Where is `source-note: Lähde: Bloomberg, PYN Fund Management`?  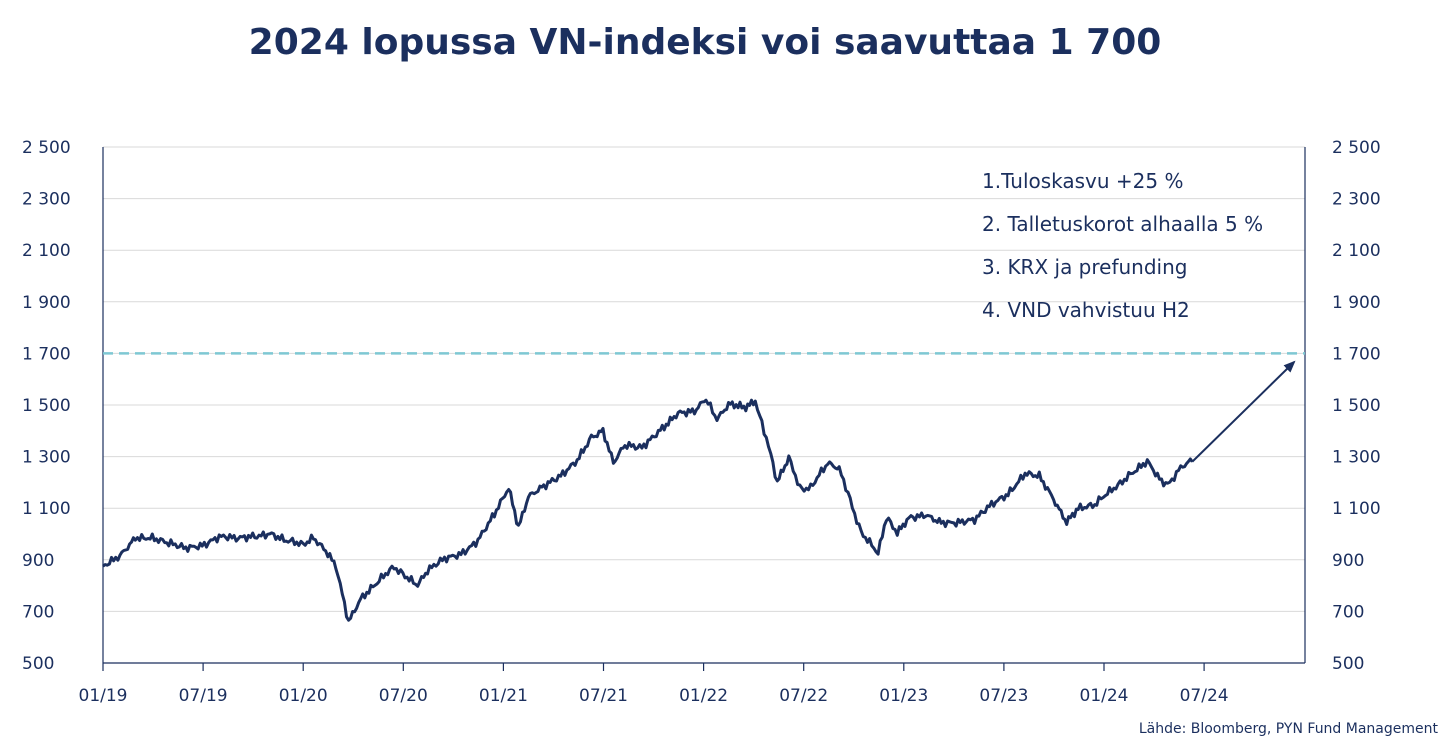 source-note: Lähde: Bloomberg, PYN Fund Management is located at coordinates (1288, 729).